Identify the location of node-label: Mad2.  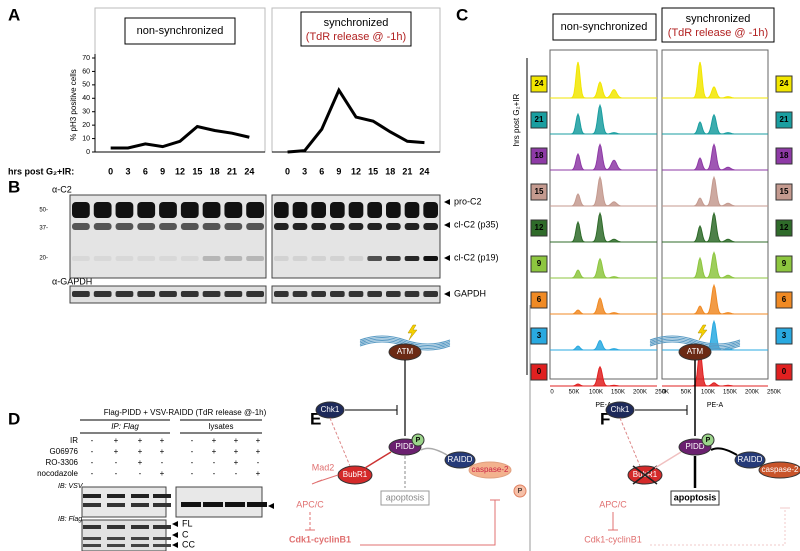
(323, 467).